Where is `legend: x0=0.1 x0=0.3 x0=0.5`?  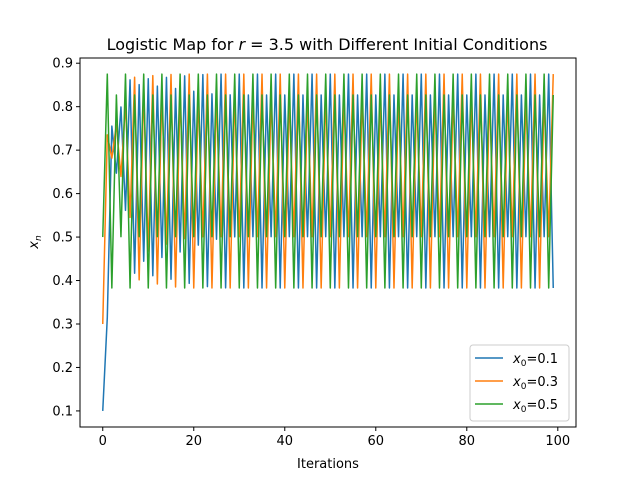
legend: x0=0.1 x0=0.3 x0=0.5 is located at coordinates (519, 383).